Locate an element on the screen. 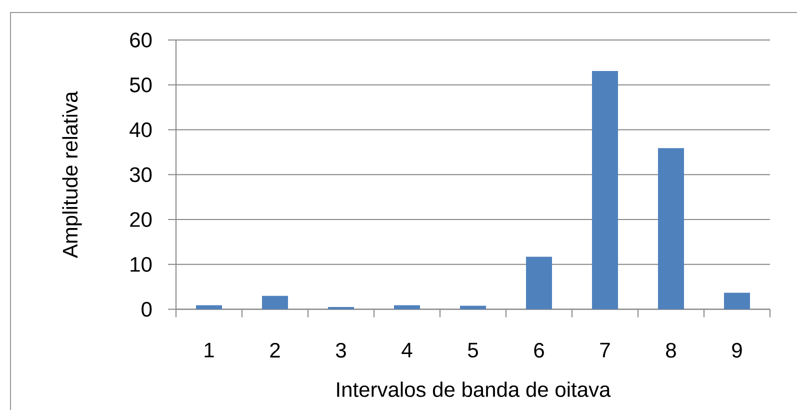 This screenshot has width=797, height=410. y-tick-label: 20 is located at coordinates (141, 219).